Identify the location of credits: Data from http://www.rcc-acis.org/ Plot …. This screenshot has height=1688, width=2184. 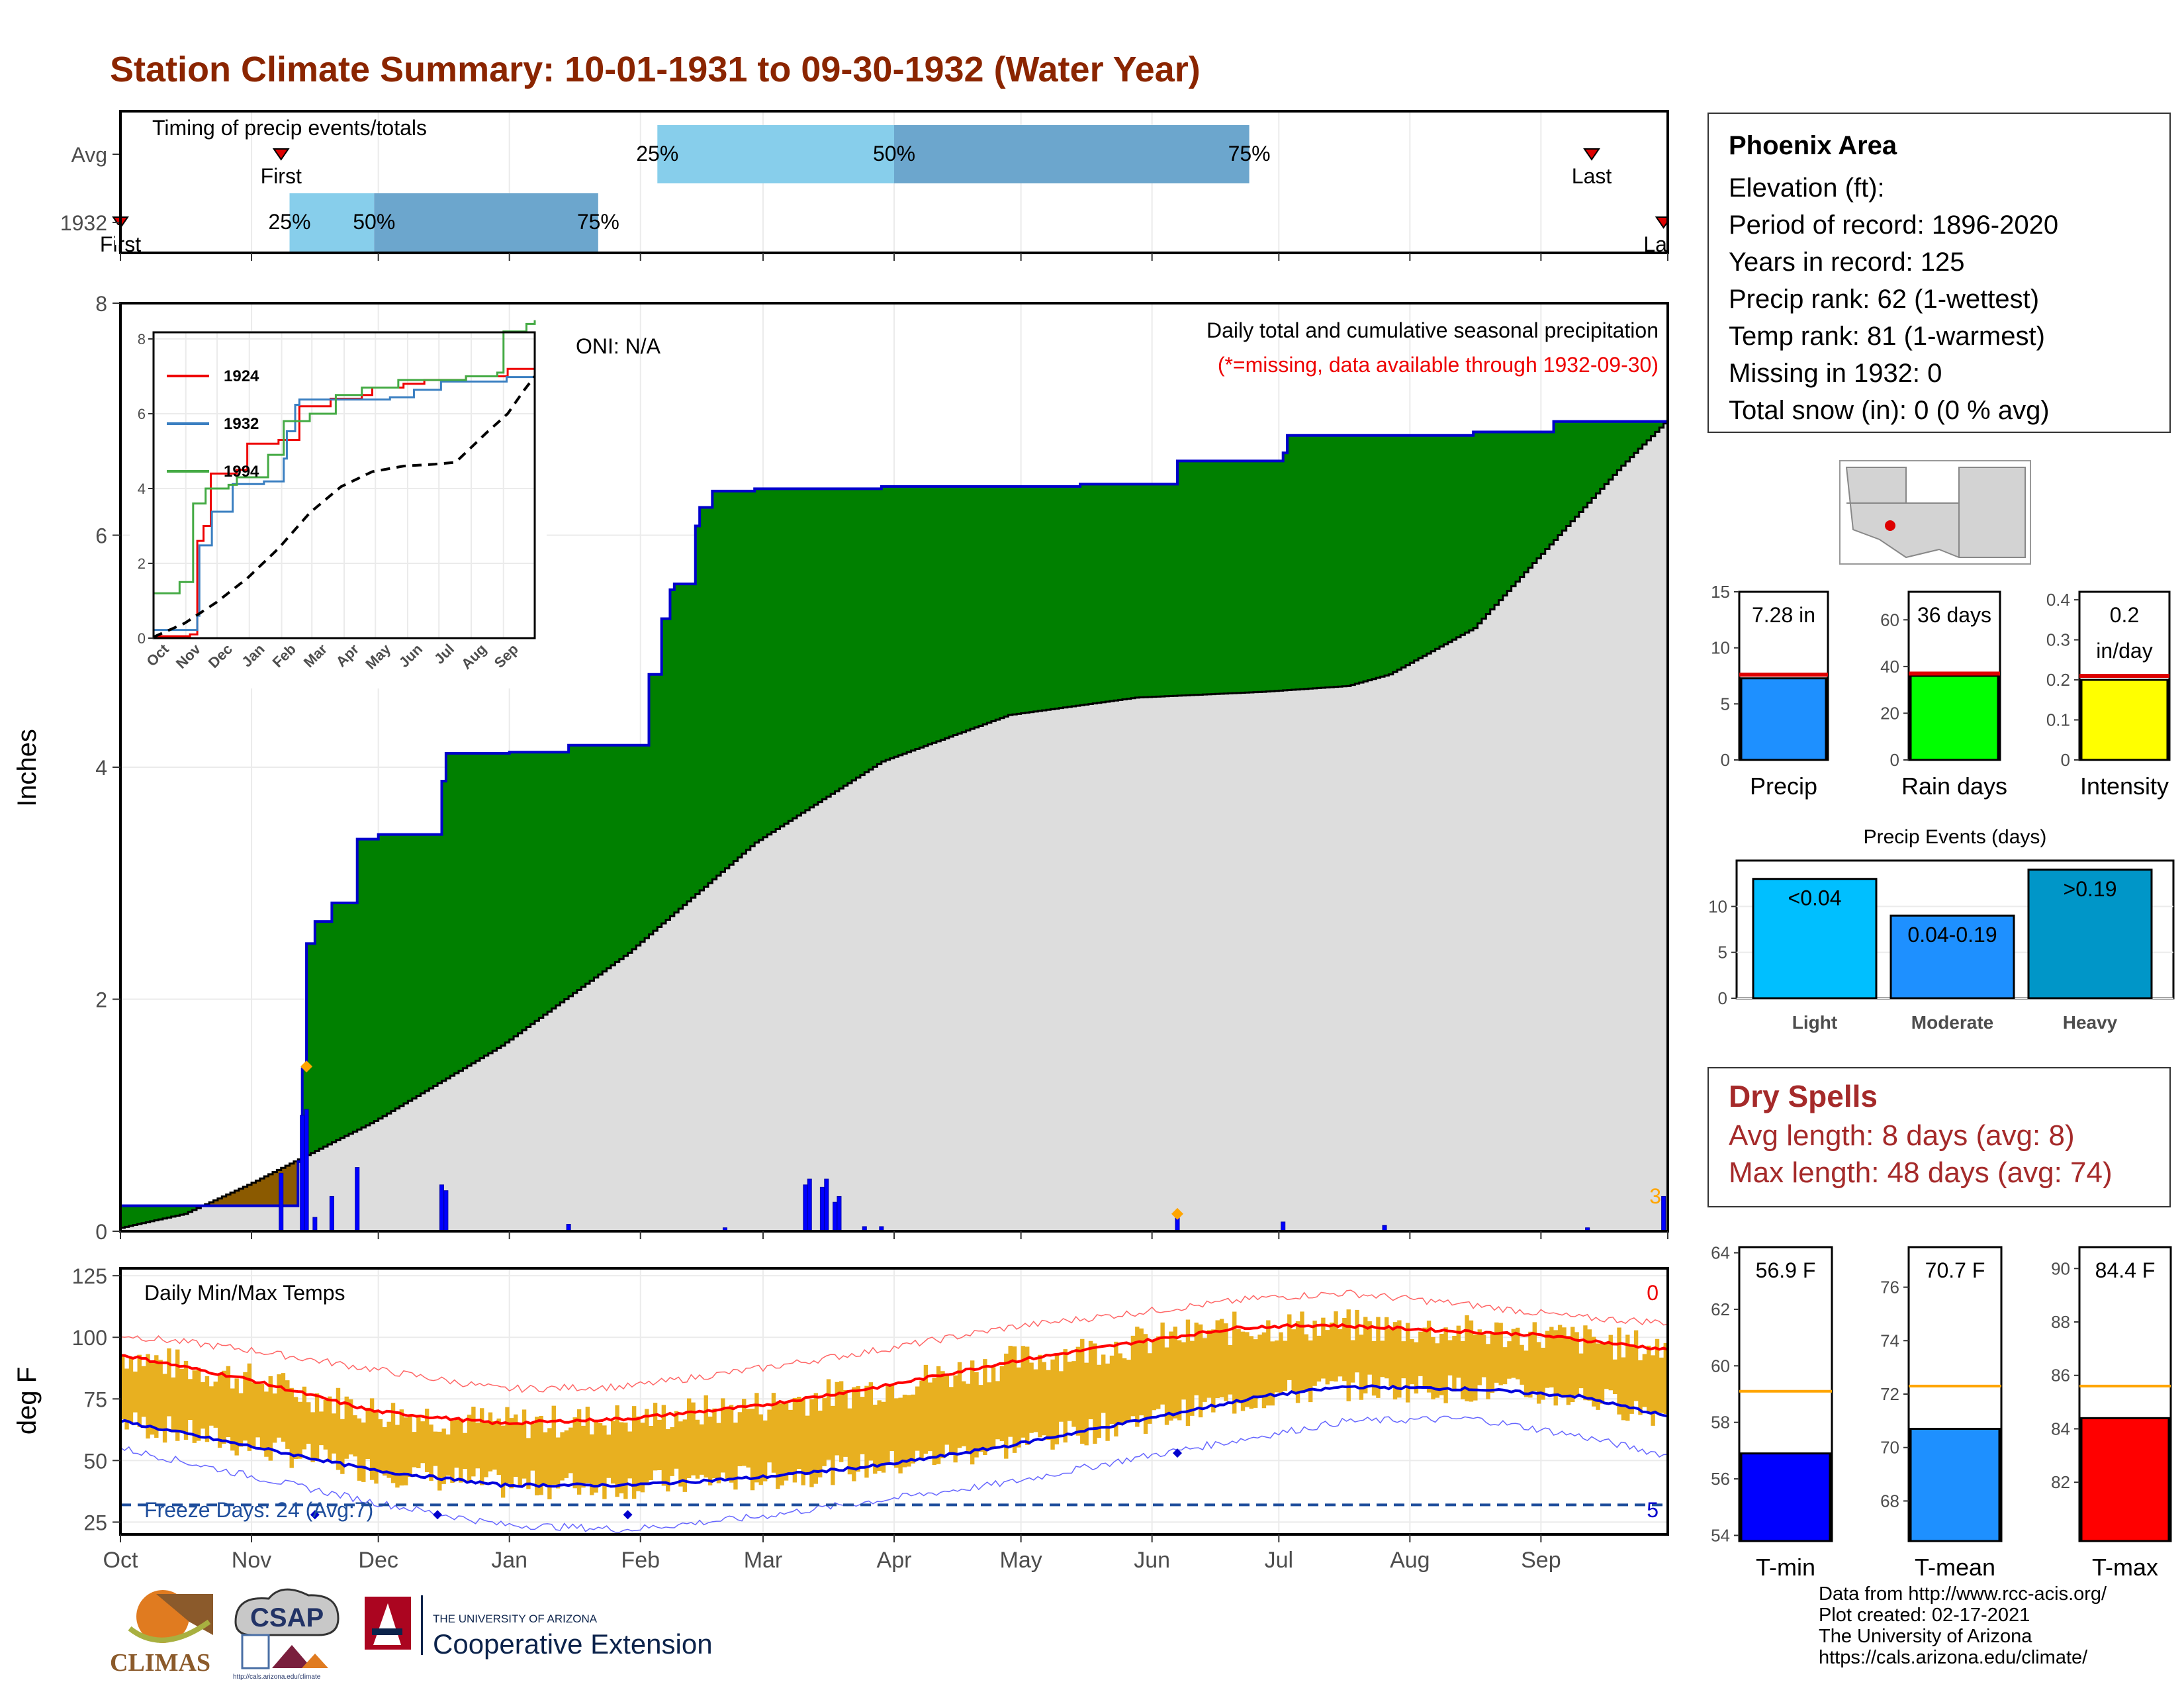
(1963, 1625).